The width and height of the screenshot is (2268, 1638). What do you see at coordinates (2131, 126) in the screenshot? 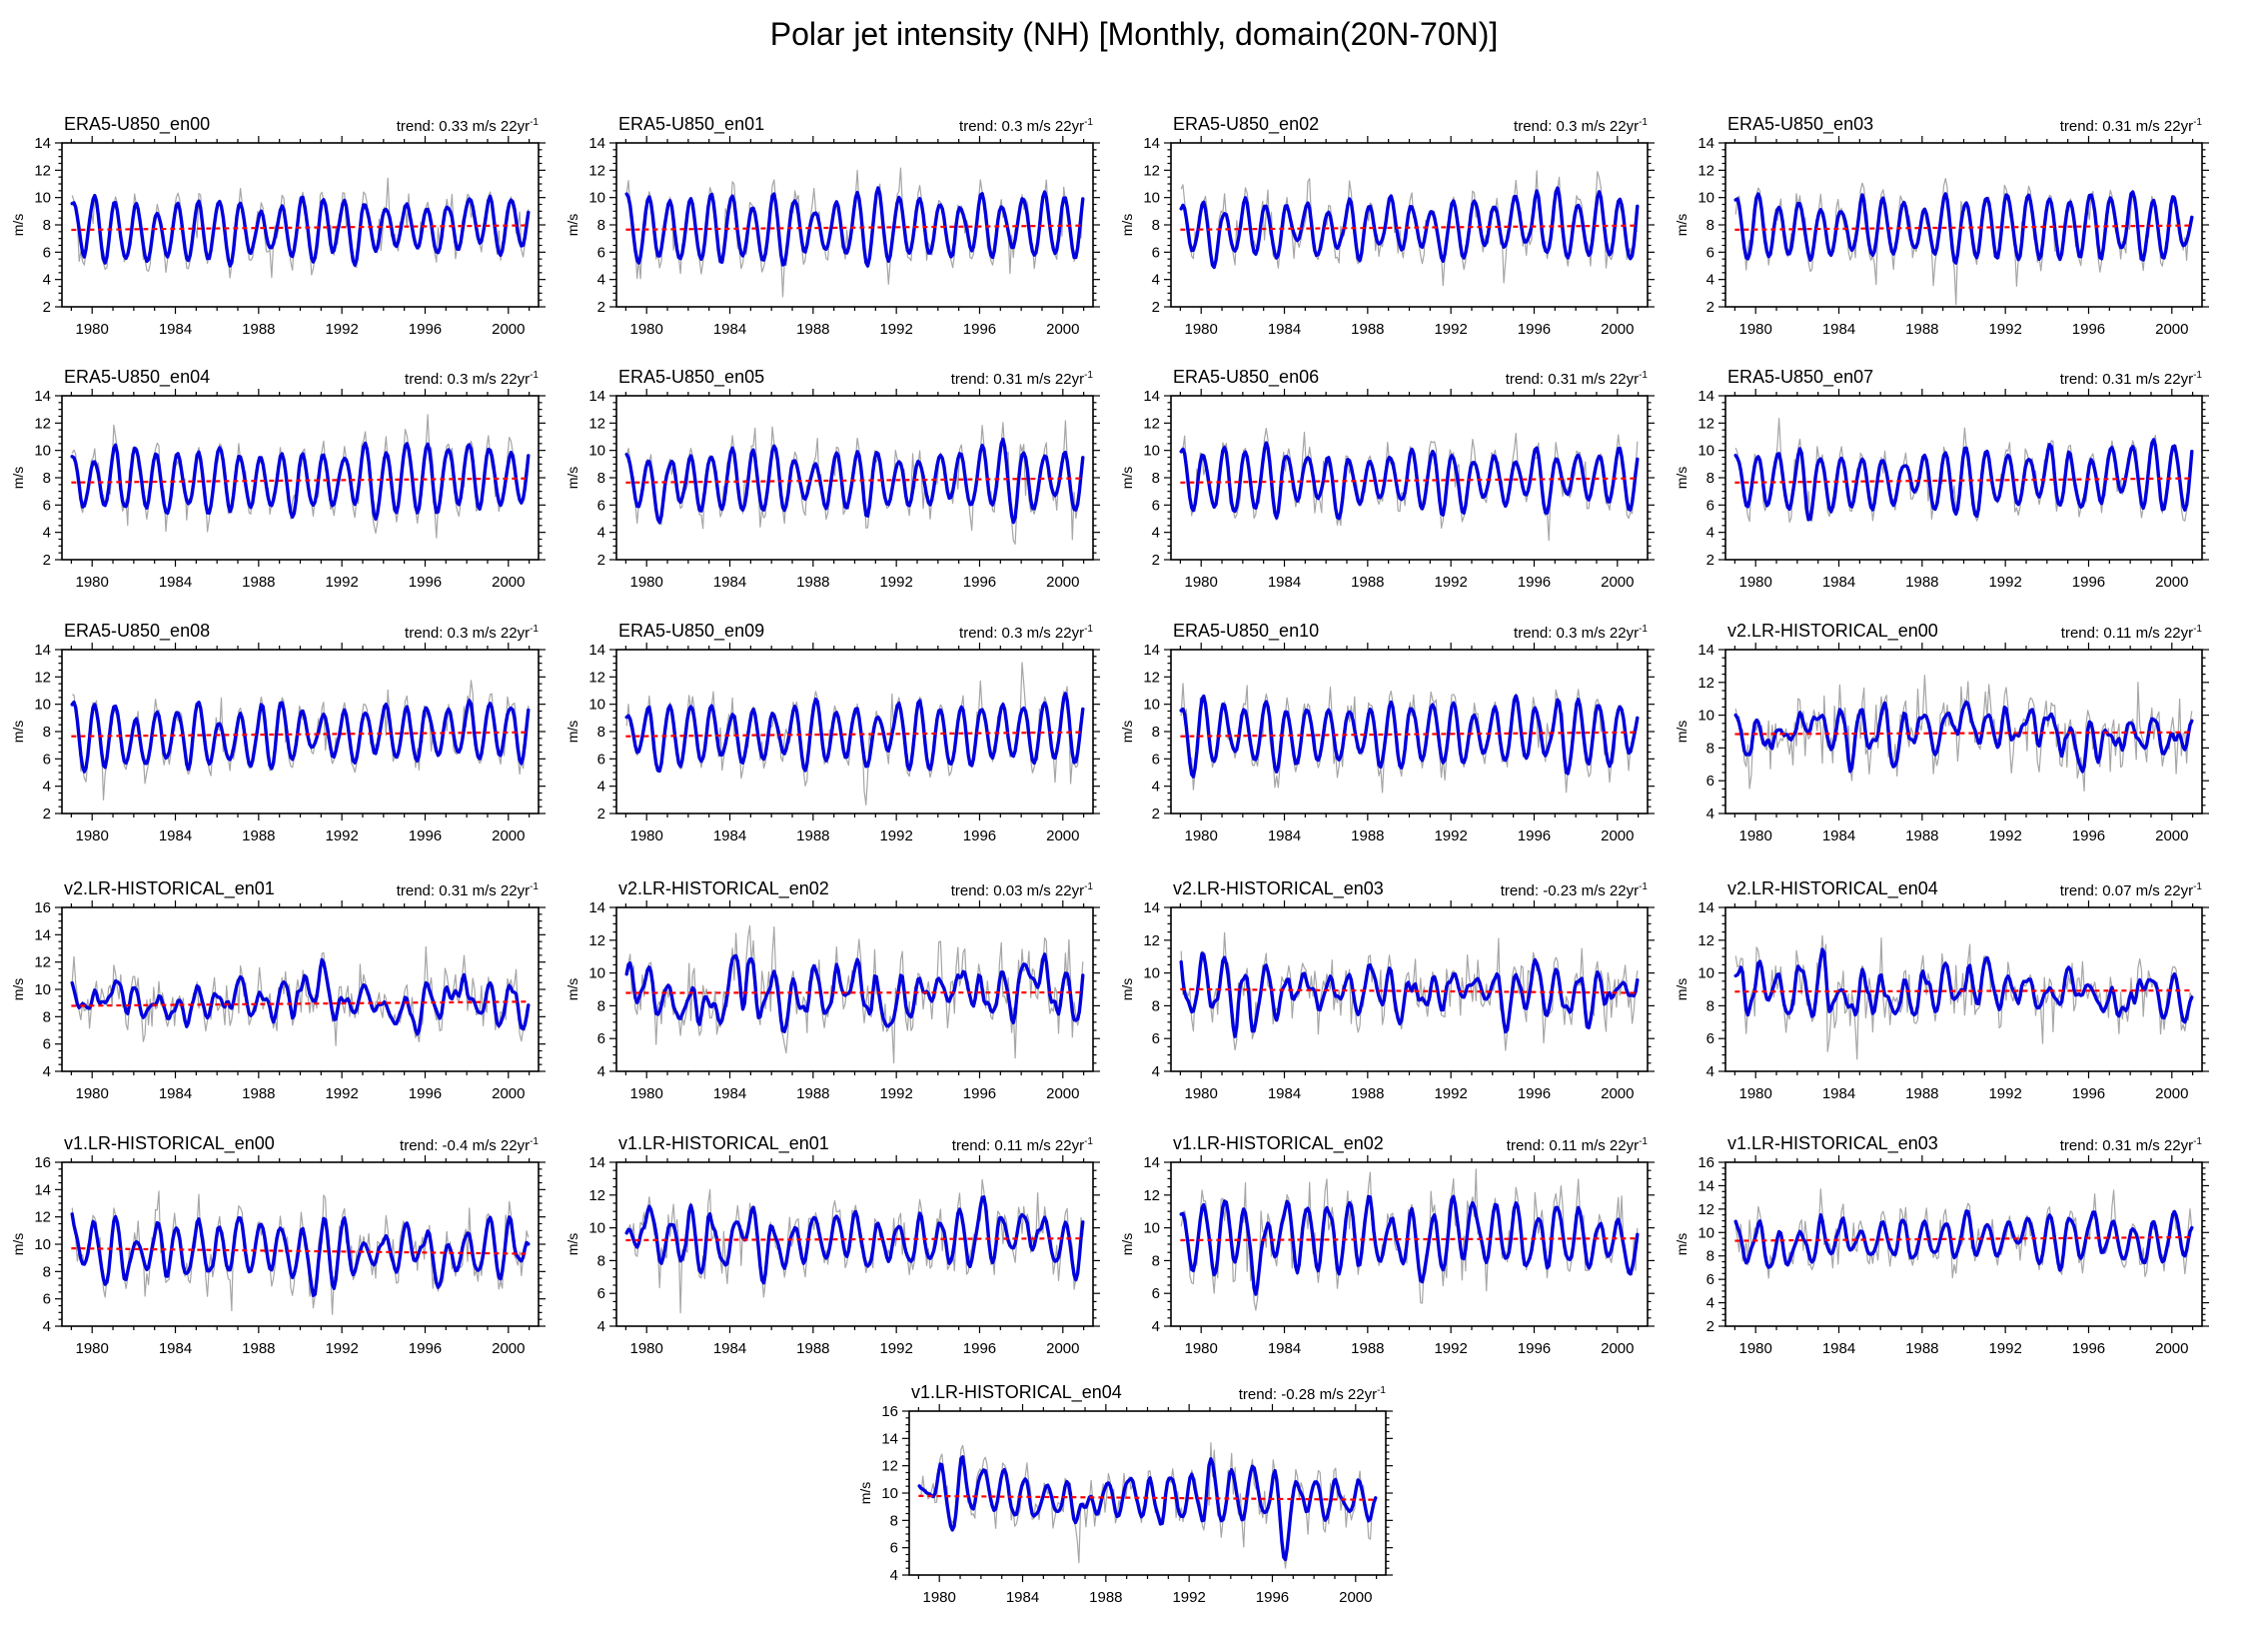
I see `trend-label: trend: 0.31 m/s 22yr-1` at bounding box center [2131, 126].